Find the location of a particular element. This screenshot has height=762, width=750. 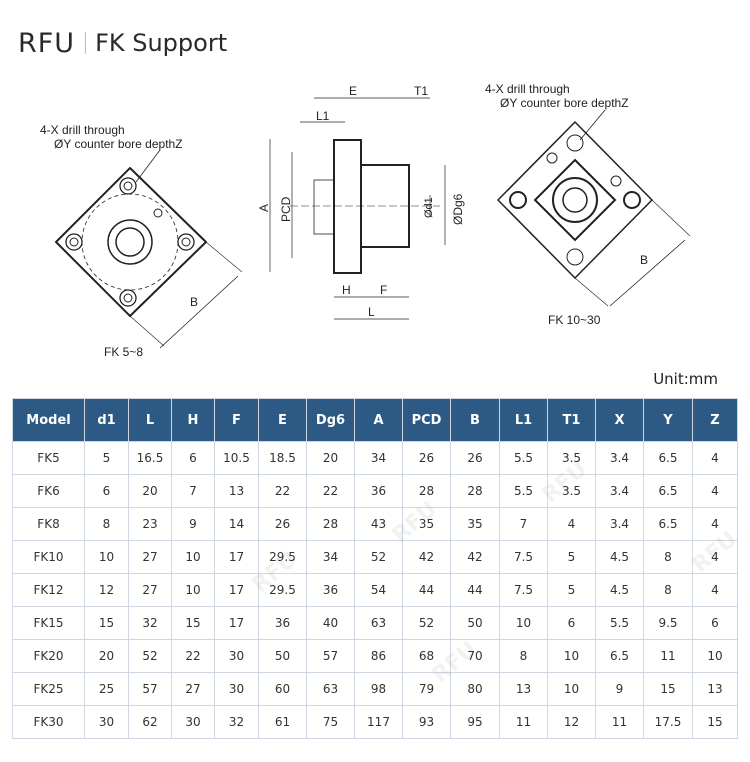

right-note-line2: ØY counter bore depthZ is located at coordinates (564, 103).